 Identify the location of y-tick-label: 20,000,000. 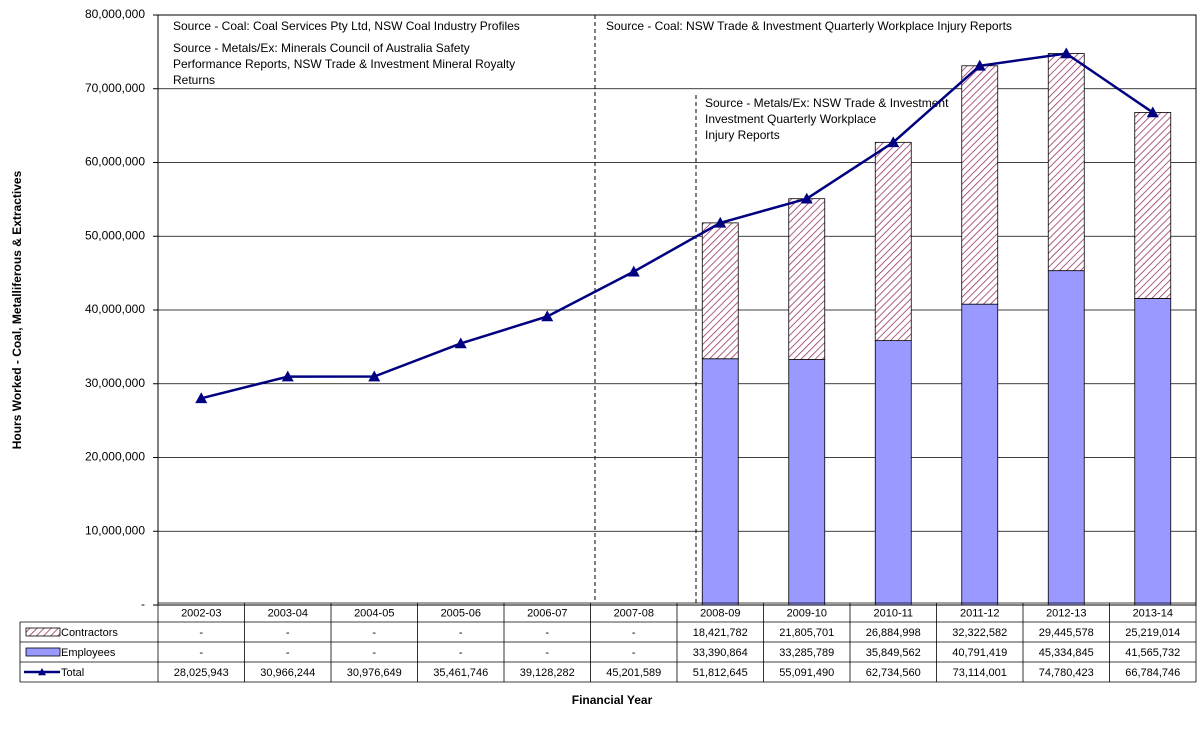
(115, 457).